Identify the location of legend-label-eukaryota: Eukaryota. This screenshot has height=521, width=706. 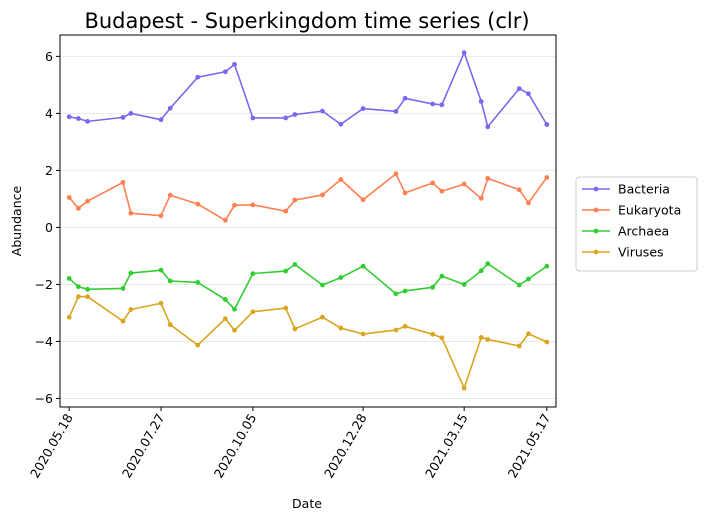
(649, 210).